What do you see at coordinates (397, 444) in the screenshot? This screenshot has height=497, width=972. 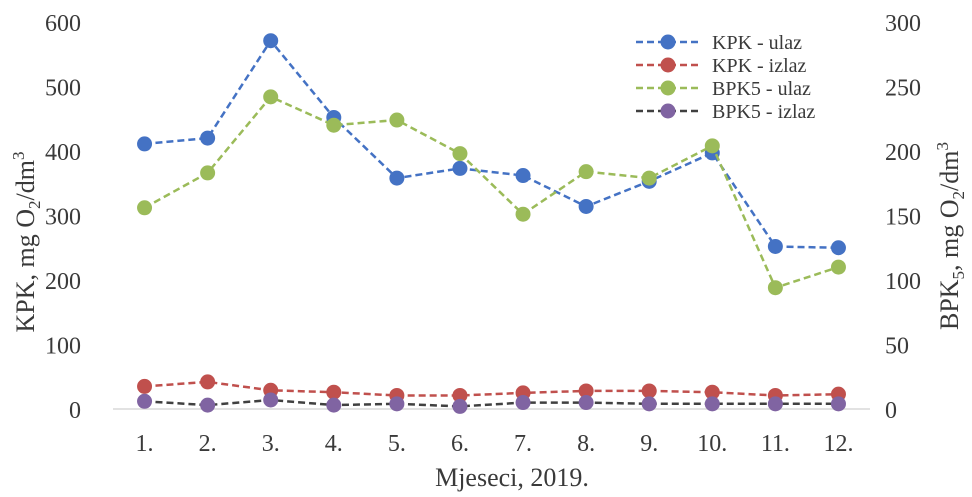 I see `x-tick-label: 5.` at bounding box center [397, 444].